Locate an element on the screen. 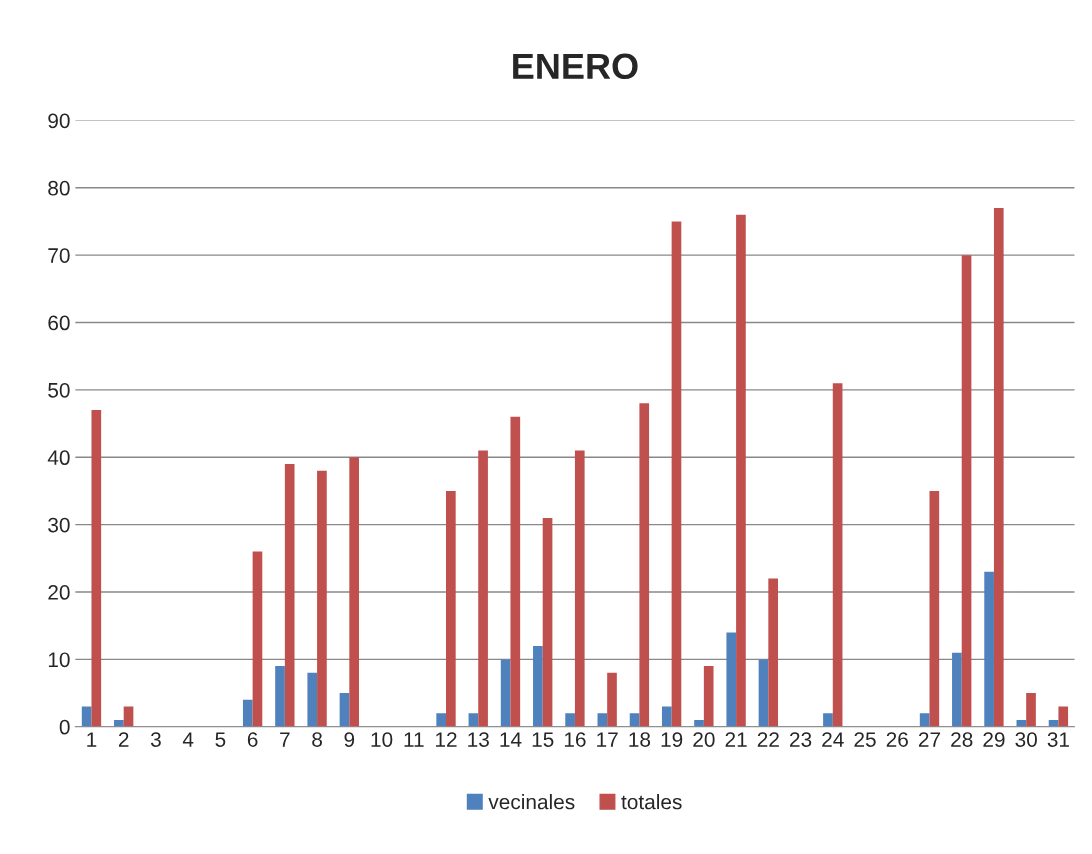 The height and width of the screenshot is (854, 1092). x-tick-label: 23 is located at coordinates (801, 739).